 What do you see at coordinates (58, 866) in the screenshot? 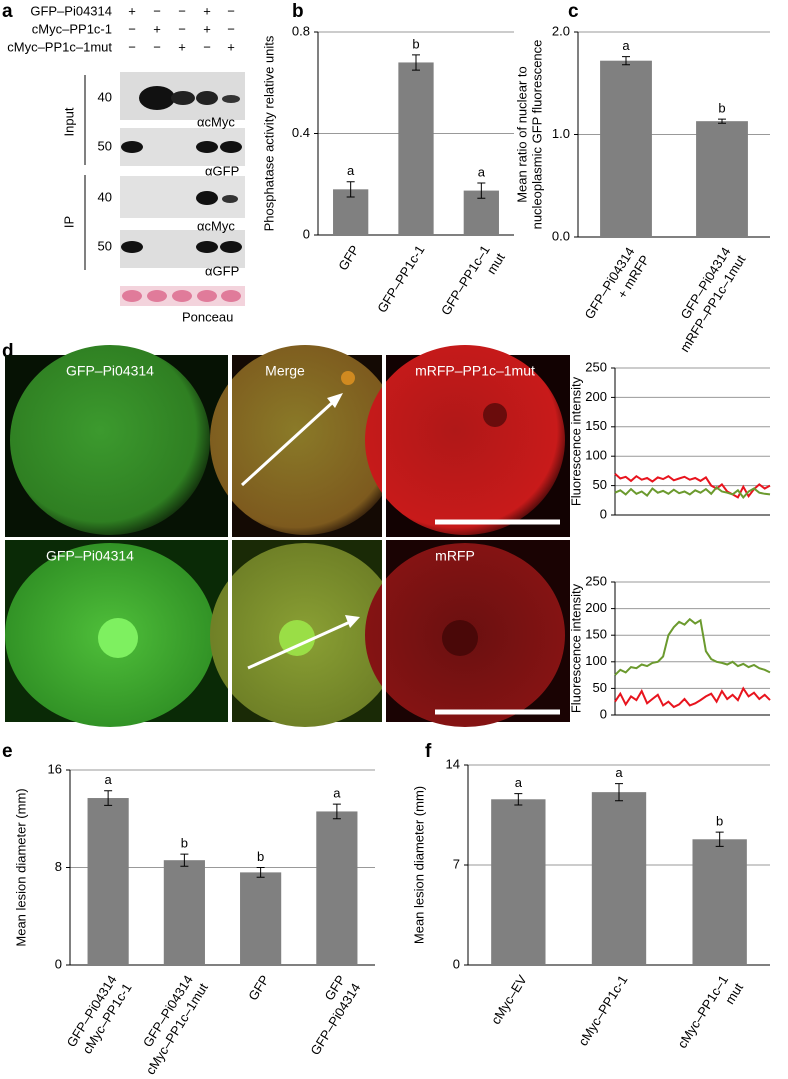
I see `y-tick-label: 8` at bounding box center [58, 866].